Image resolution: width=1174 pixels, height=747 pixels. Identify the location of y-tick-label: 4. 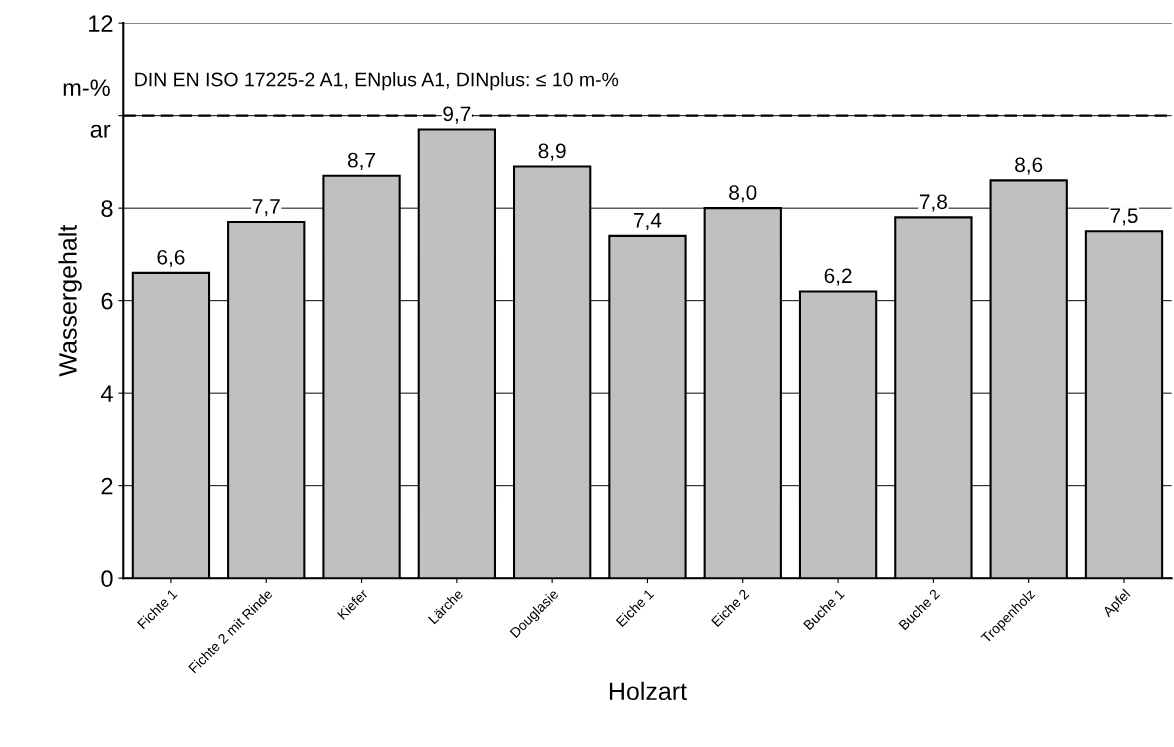
(106, 393).